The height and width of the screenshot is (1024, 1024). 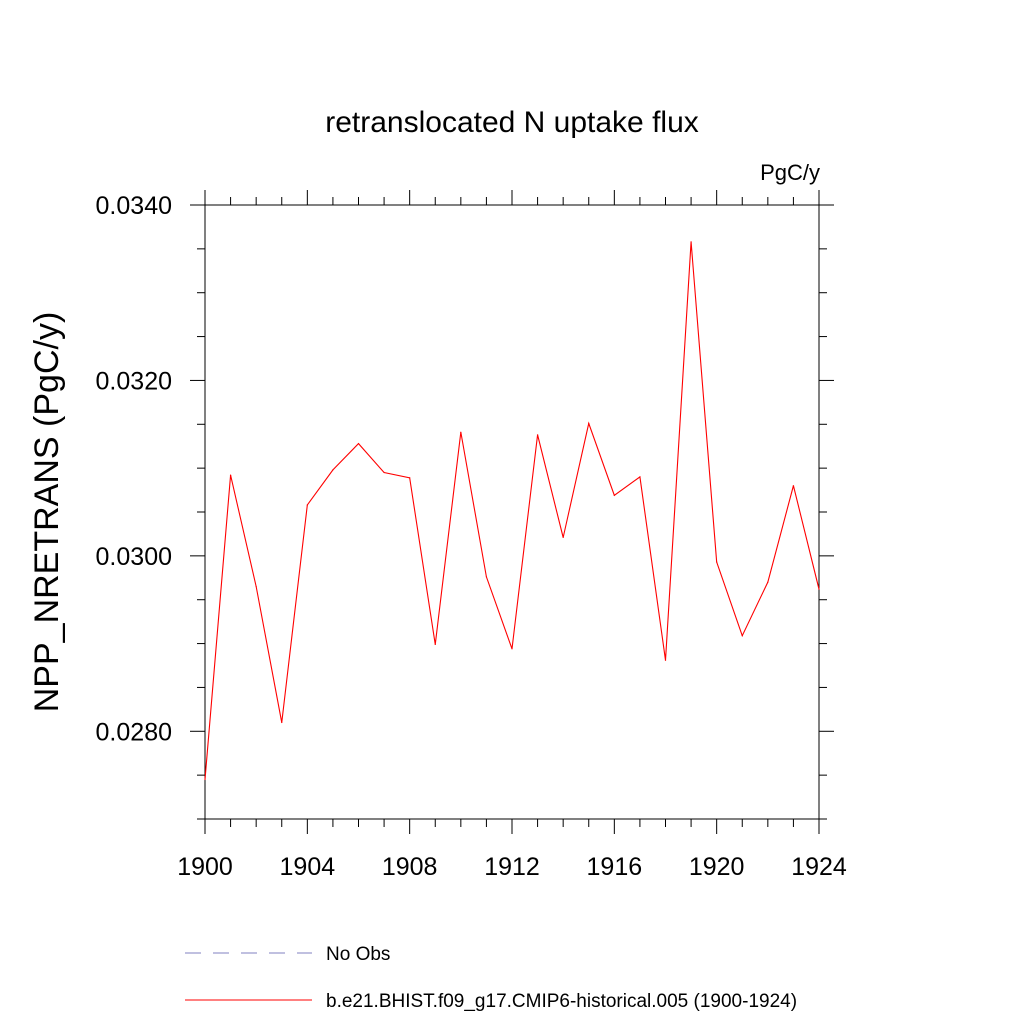 What do you see at coordinates (410, 867) in the screenshot?
I see `x-tick-label: 1908` at bounding box center [410, 867].